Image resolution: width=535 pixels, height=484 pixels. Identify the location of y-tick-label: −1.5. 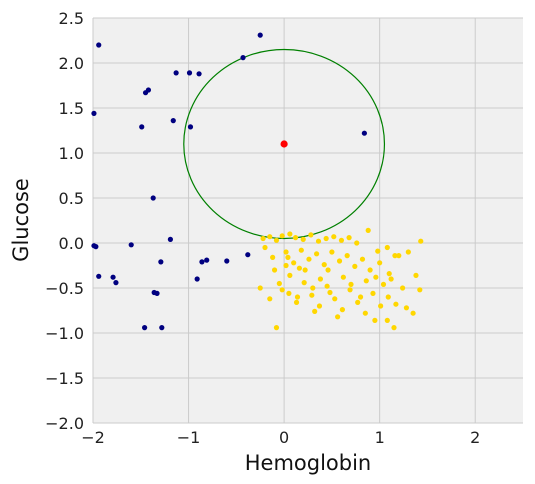
(64, 378).